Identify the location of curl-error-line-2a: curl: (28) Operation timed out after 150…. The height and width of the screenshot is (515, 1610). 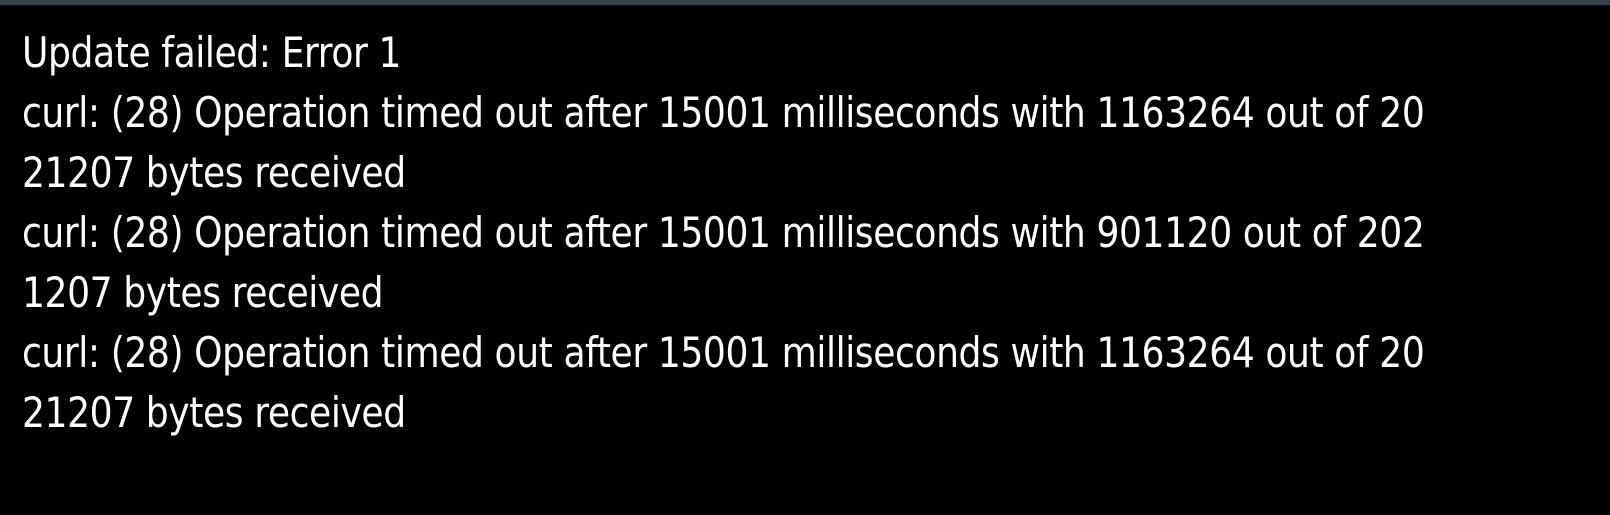
(723, 232).